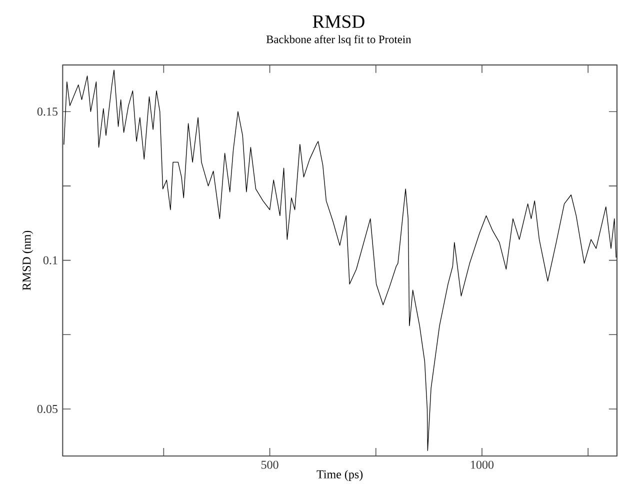 The height and width of the screenshot is (491, 618). Describe the element at coordinates (269, 464) in the screenshot. I see `x-tick-label: 500` at that location.